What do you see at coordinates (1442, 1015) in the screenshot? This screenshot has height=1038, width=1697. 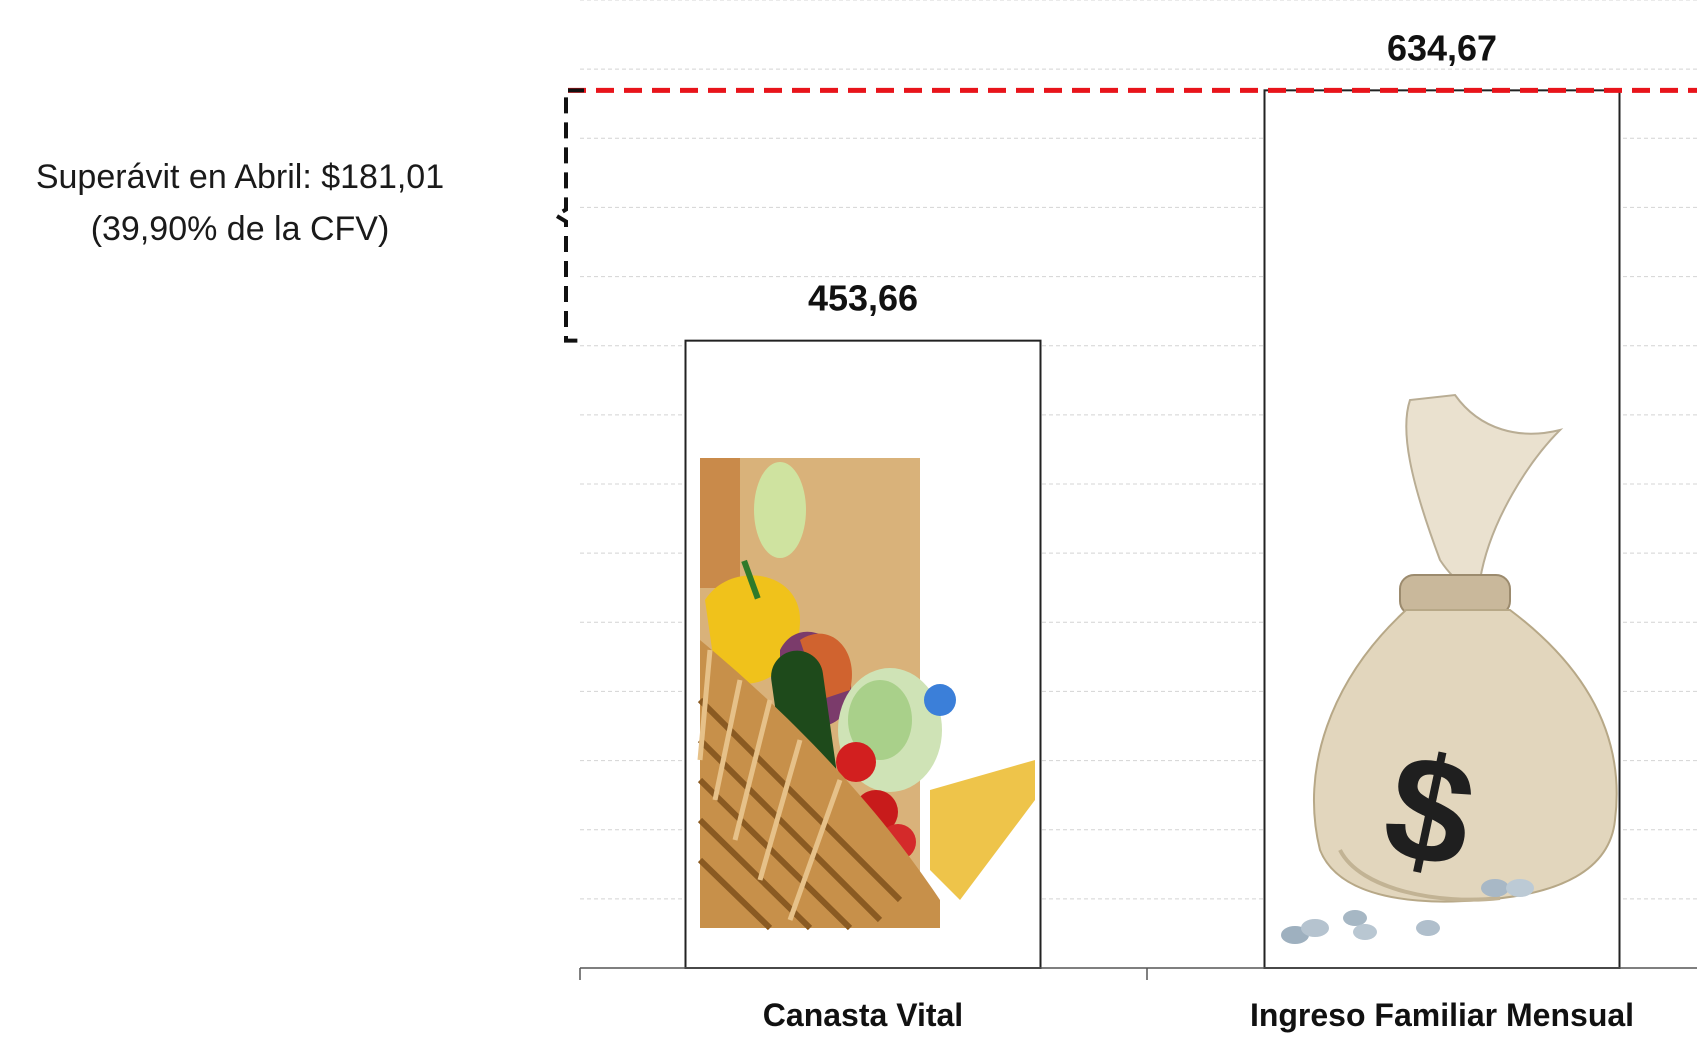 I see `category-label-ingreso-familiar: Ingreso Familiar Mensual` at bounding box center [1442, 1015].